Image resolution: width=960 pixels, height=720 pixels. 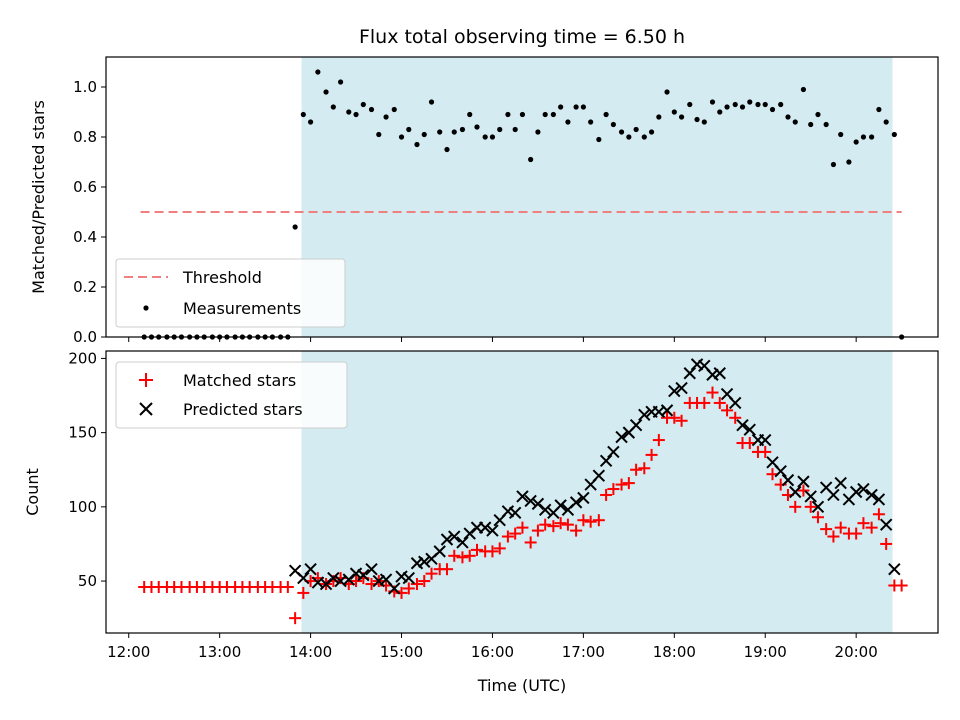 I want to click on bottom-y-axis-label: Count, so click(x=32, y=492).